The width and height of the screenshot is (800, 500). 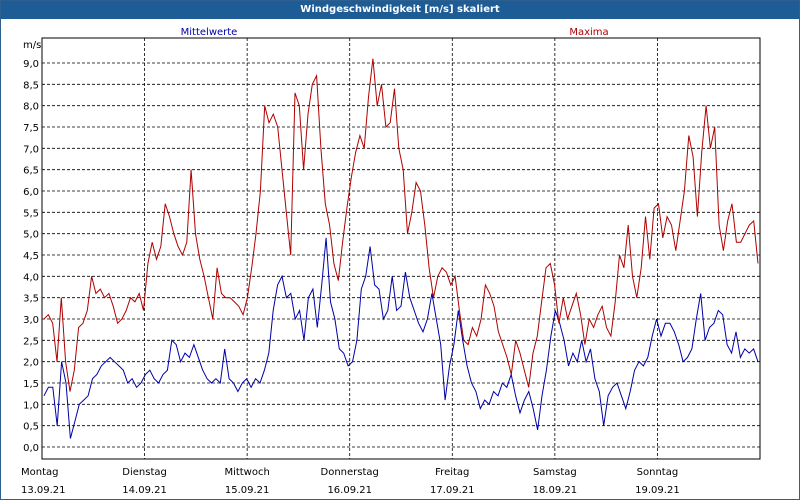 What do you see at coordinates (31, 448) in the screenshot?
I see `y-tick-label: 0,0` at bounding box center [31, 448].